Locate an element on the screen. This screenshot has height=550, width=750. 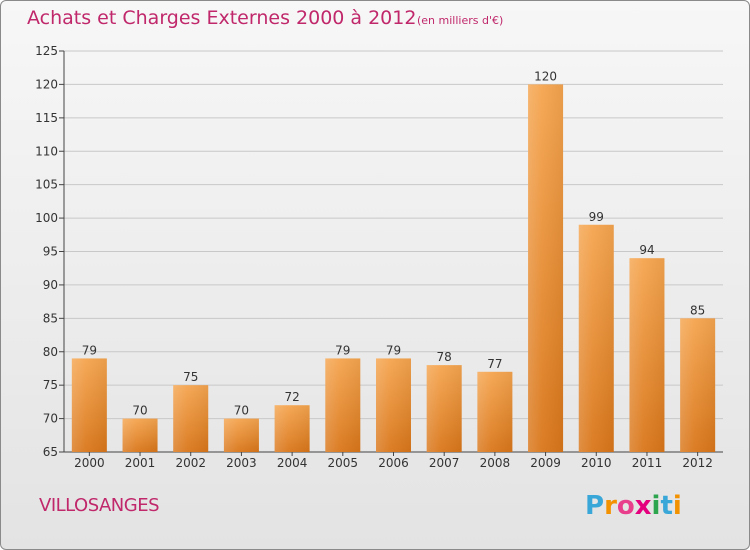
y-tick-label: 110 is located at coordinates (46, 151).